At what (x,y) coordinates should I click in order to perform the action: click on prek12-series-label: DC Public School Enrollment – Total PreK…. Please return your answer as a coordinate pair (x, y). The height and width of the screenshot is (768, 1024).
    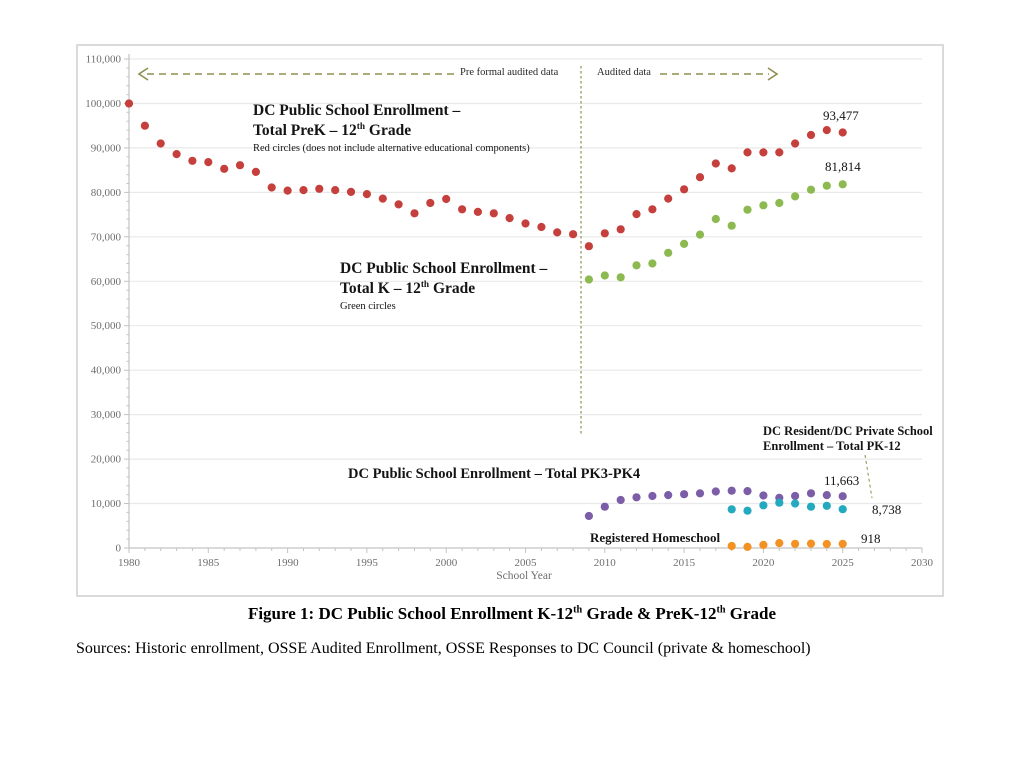
    Looking at the image, I should click on (391, 127).